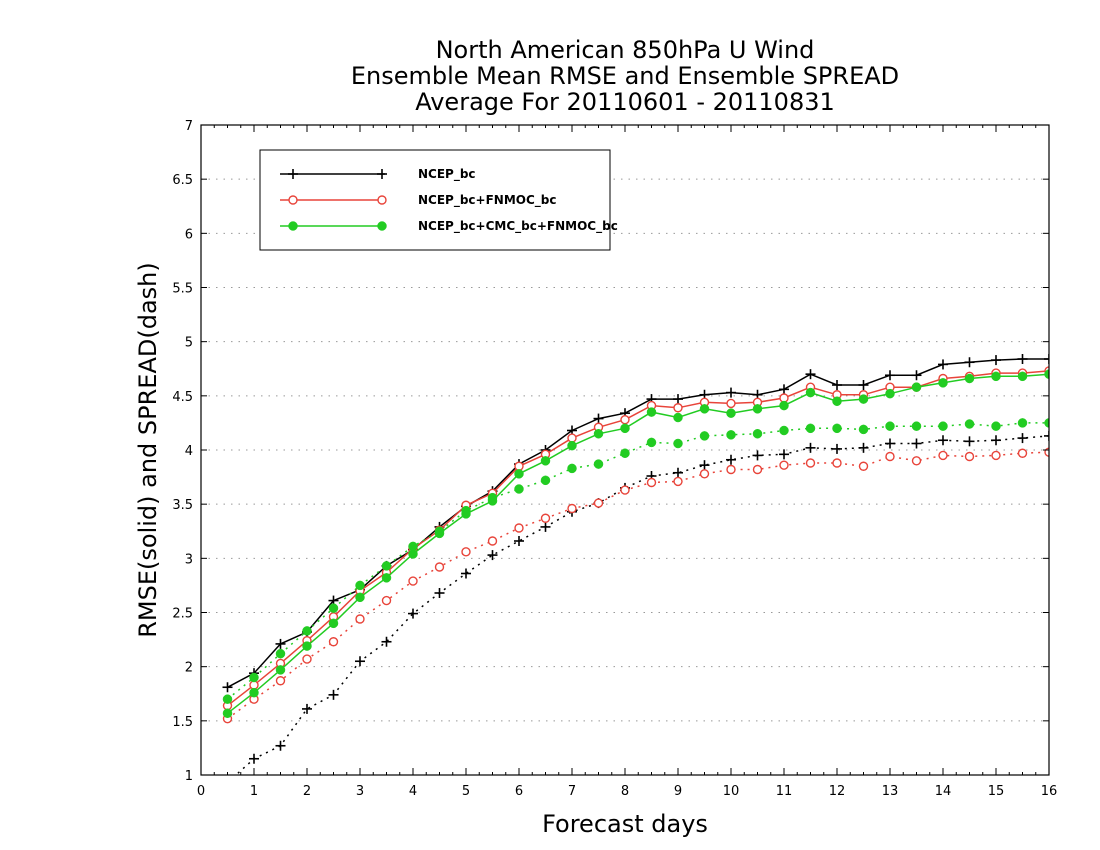 This screenshot has width=1100, height=850. I want to click on y-tick-label: 4.5, so click(182, 397).